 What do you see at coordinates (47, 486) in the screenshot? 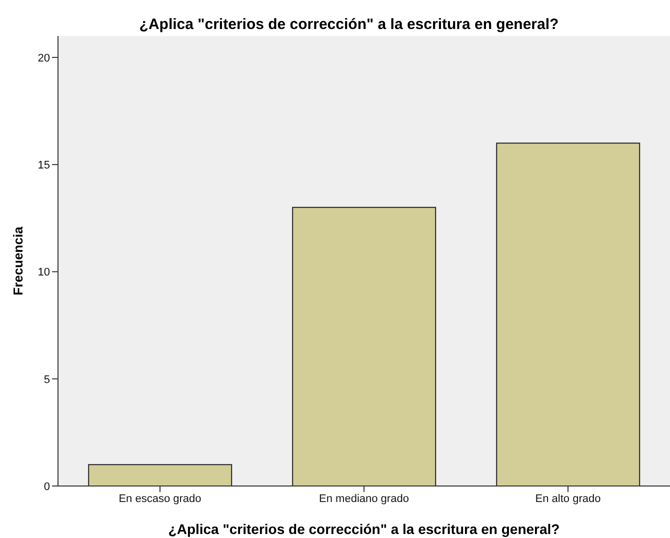
I see `y-tick-label: 0` at bounding box center [47, 486].